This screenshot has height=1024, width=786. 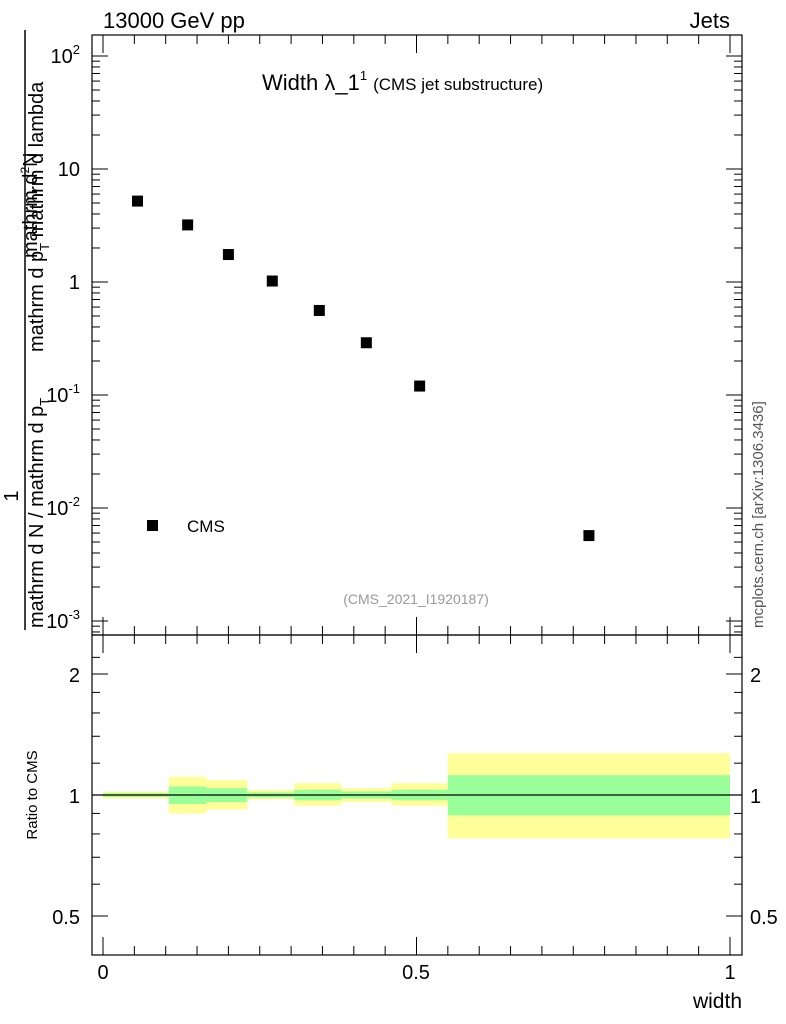 I want to click on ratio-ytick-label-left: 0.5, so click(x=66, y=918).